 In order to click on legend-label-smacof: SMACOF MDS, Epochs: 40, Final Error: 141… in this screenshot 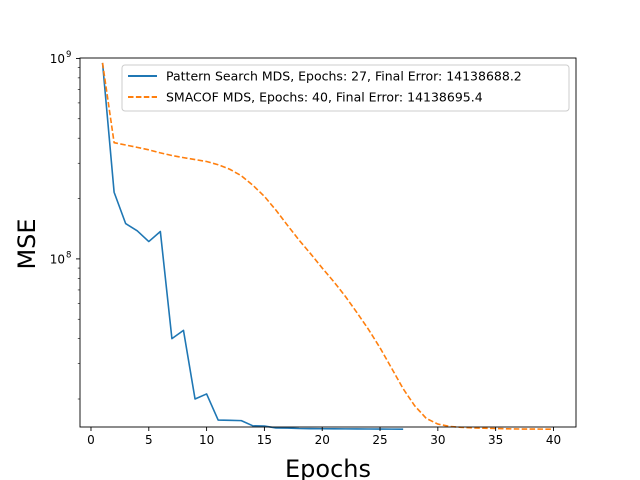, I will do `click(324, 97)`.